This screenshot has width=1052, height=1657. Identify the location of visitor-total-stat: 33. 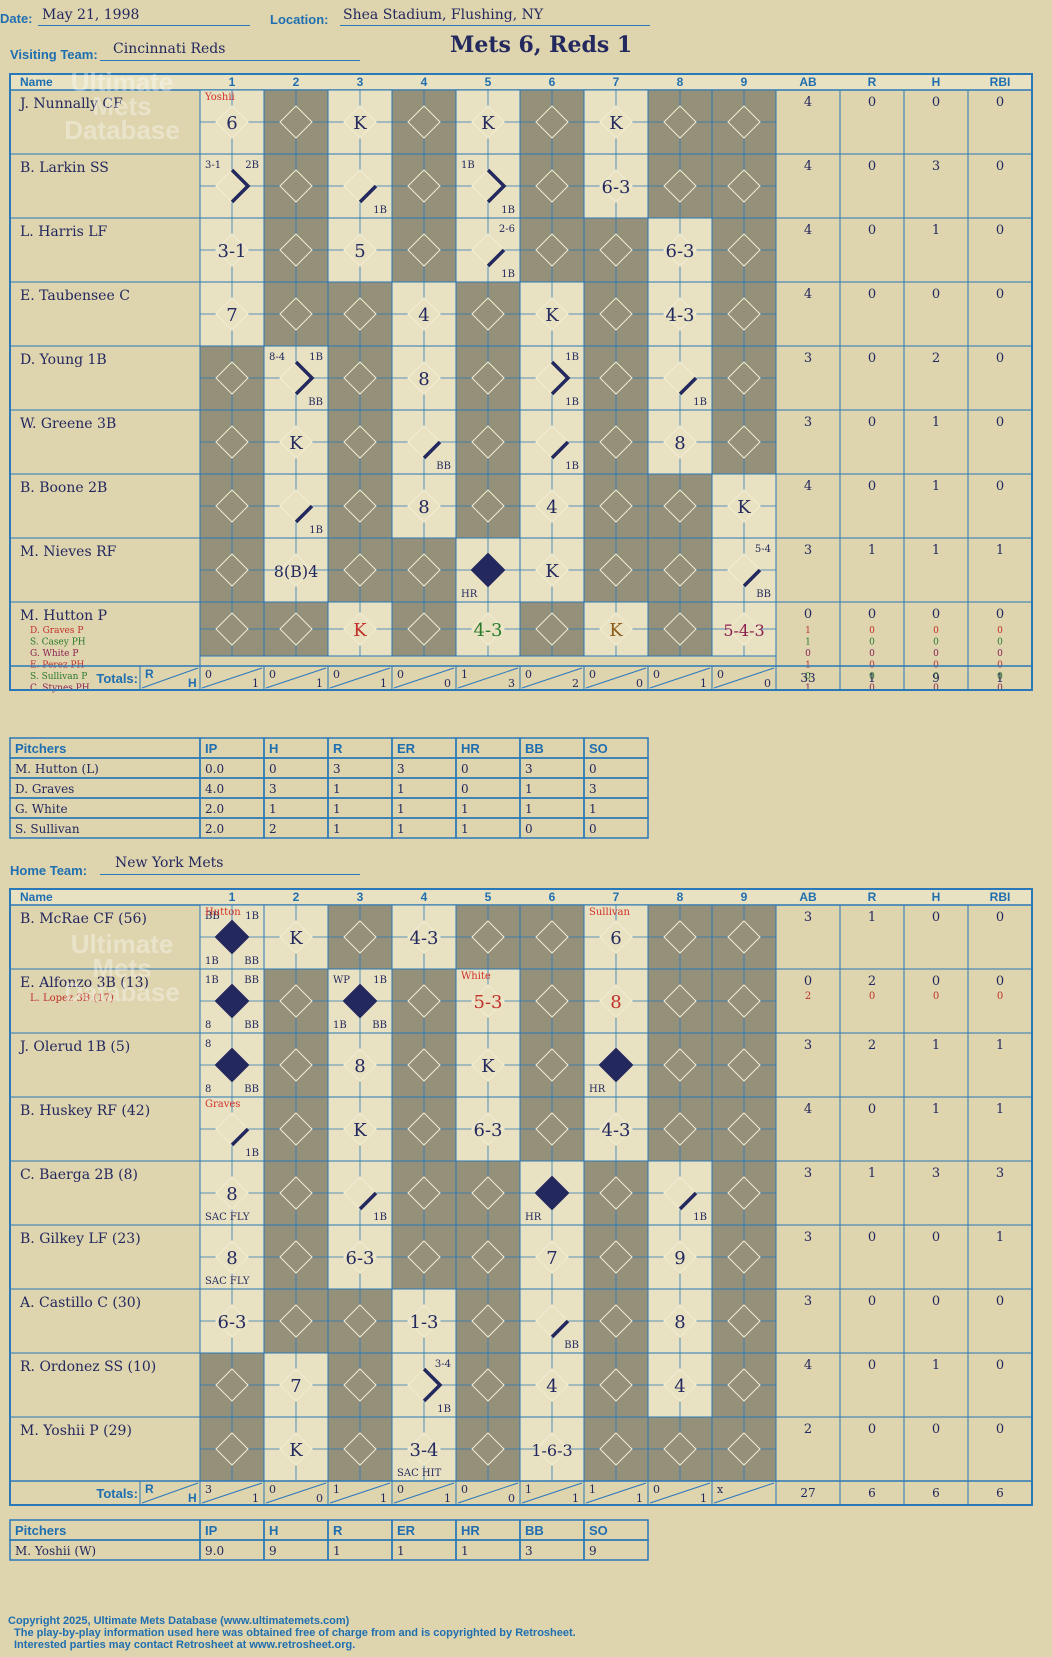
(807, 678).